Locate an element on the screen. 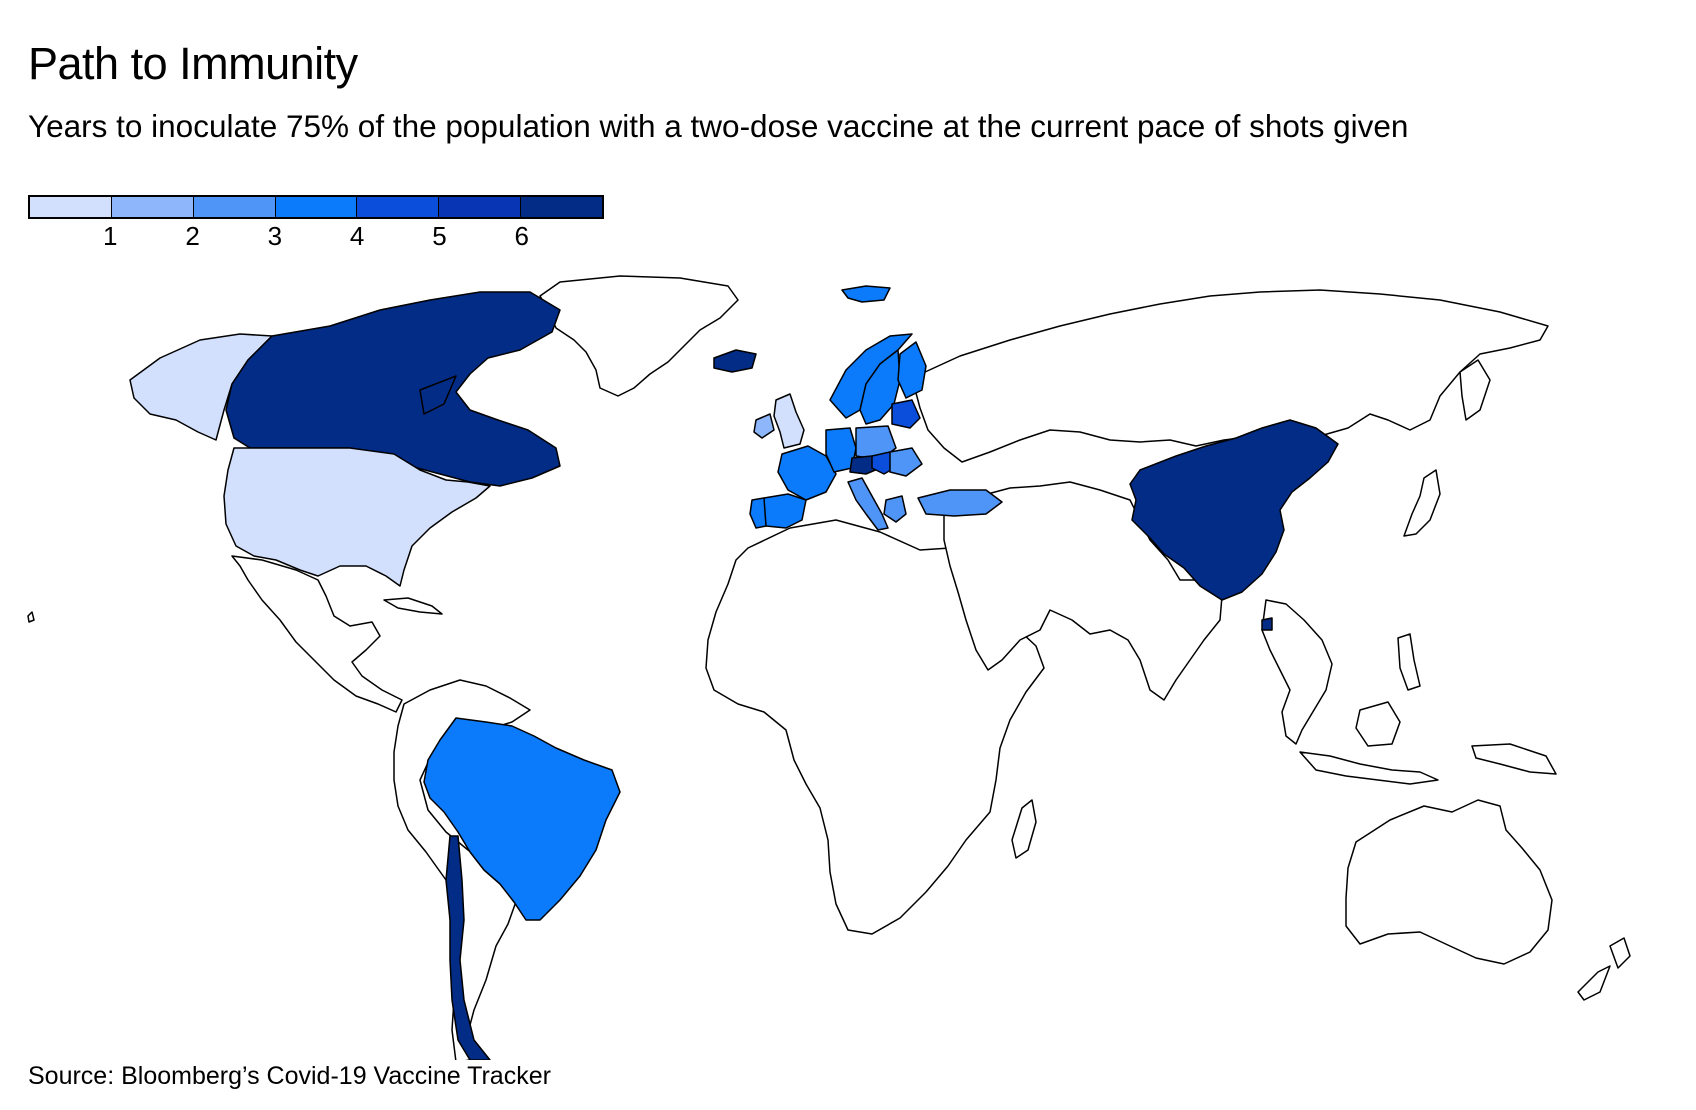  mexico-central-america is located at coordinates (317, 634).